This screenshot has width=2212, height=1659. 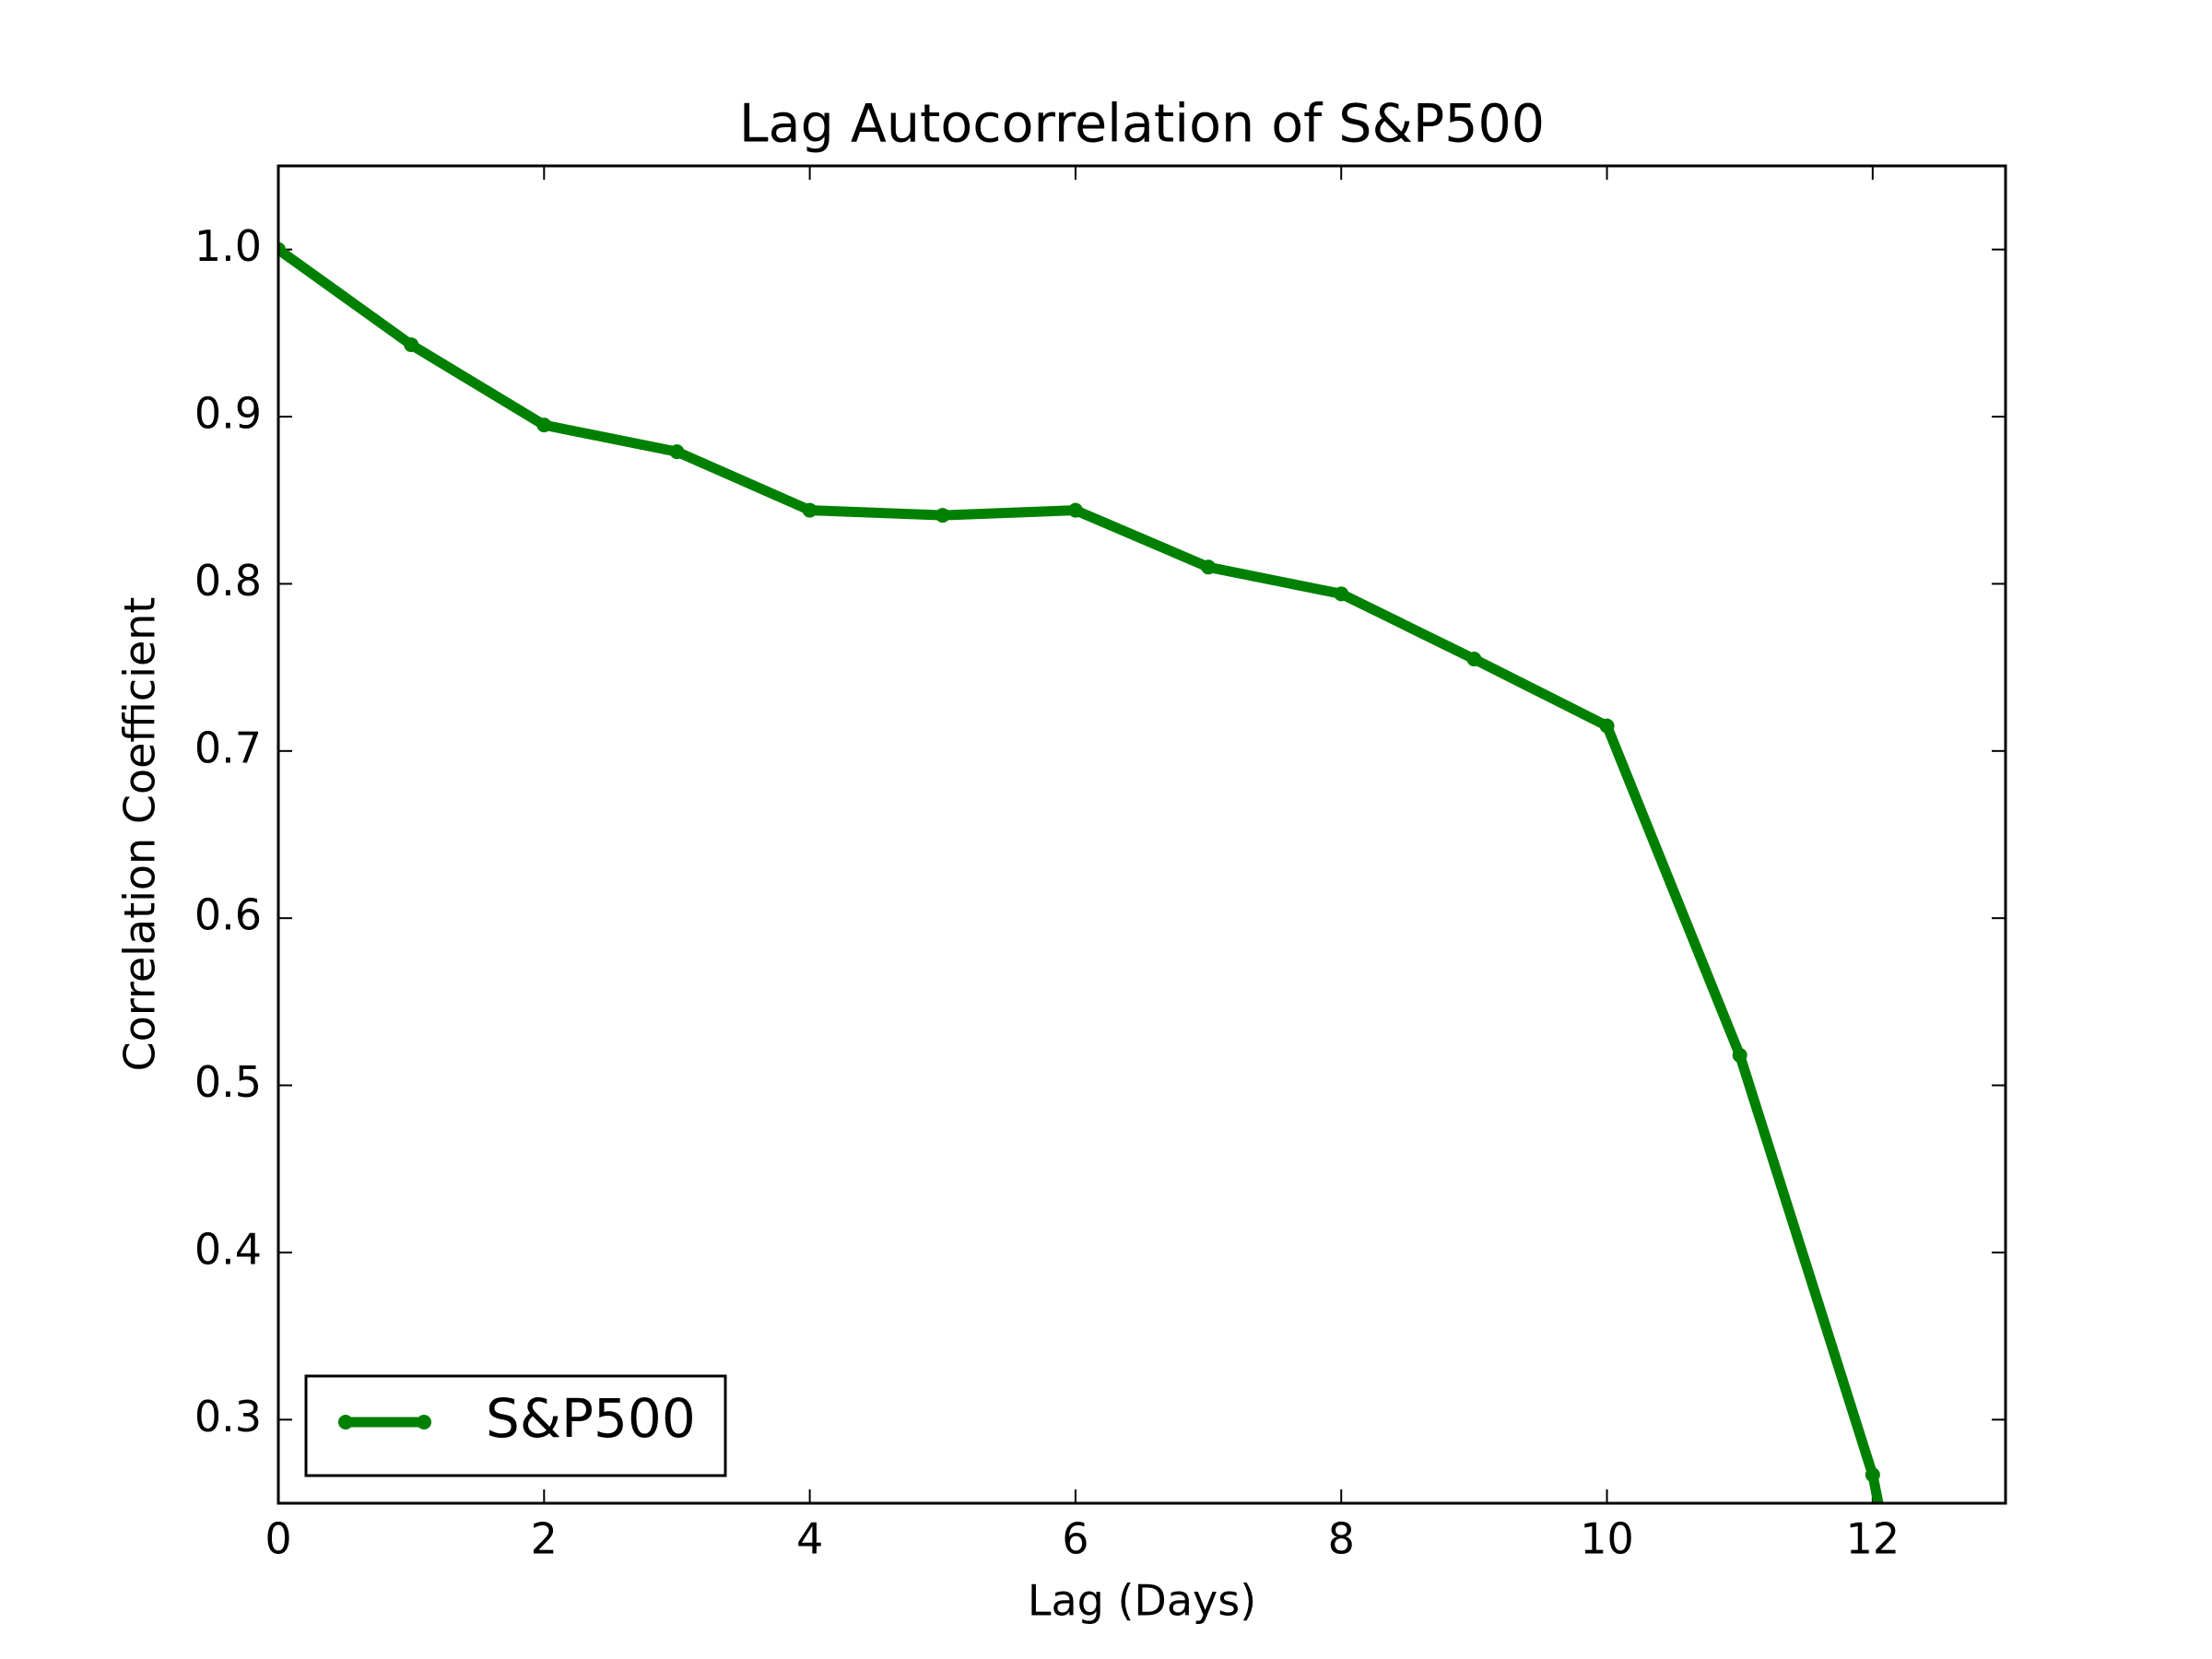 I want to click on x-tick-label: 2, so click(x=544, y=1539).